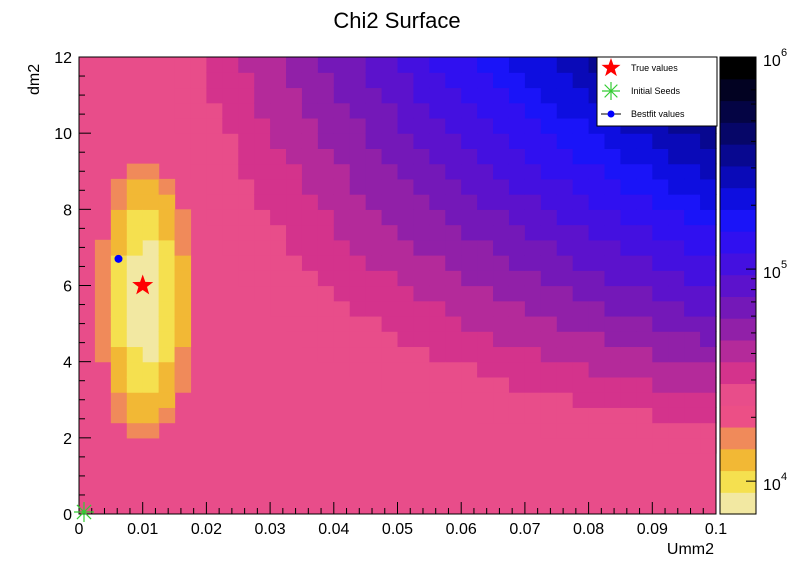 The width and height of the screenshot is (796, 572). I want to click on color-scale-exponent: 4, so click(784, 477).